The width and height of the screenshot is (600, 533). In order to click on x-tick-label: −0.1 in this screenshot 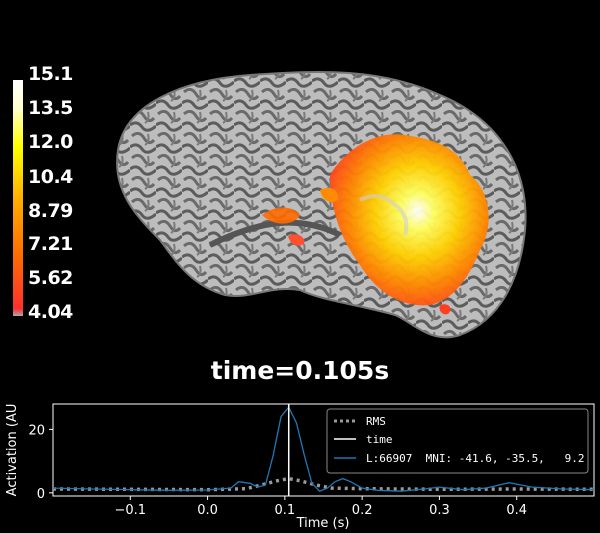, I will do `click(130, 510)`.